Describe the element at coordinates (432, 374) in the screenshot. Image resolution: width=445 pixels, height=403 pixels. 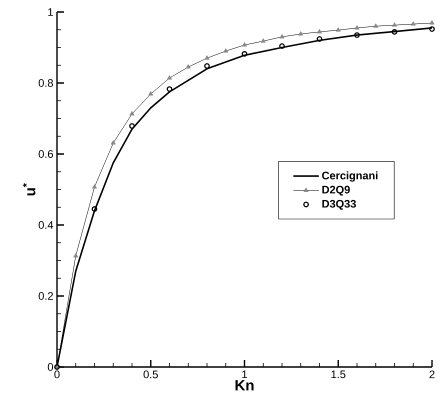
I see `x-tick-label: 2` at that location.